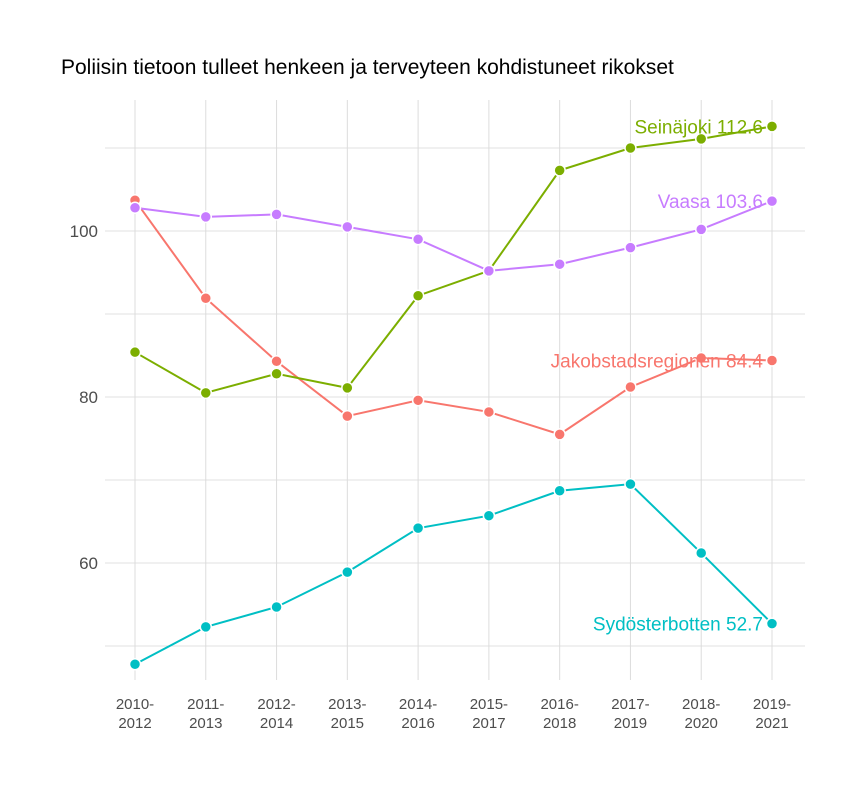 This screenshot has width=864, height=792. Describe the element at coordinates (701, 723) in the screenshot. I see `x-tick-label: 2020` at that location.